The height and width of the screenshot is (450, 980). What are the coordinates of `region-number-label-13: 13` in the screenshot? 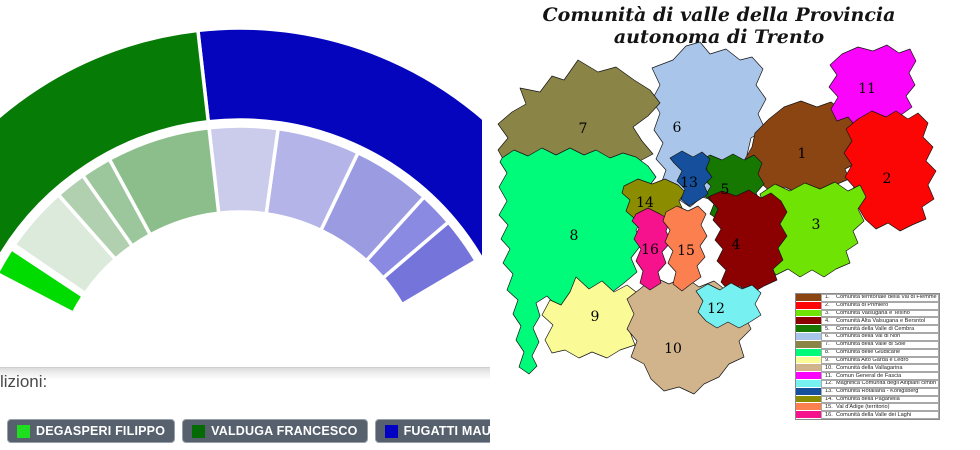 It's located at (689, 183).